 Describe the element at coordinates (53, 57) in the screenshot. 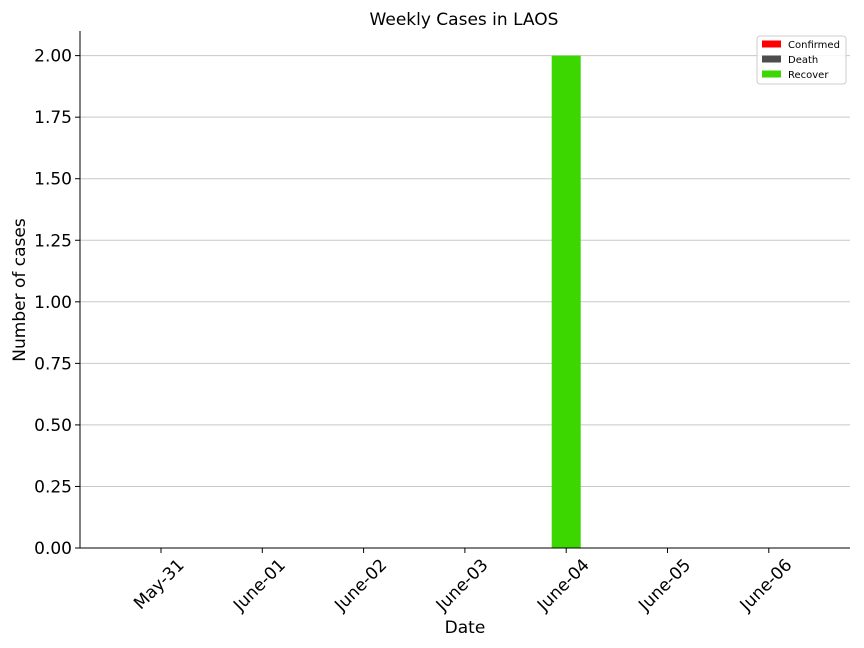

I see `y-tick-label: 2.00` at that location.